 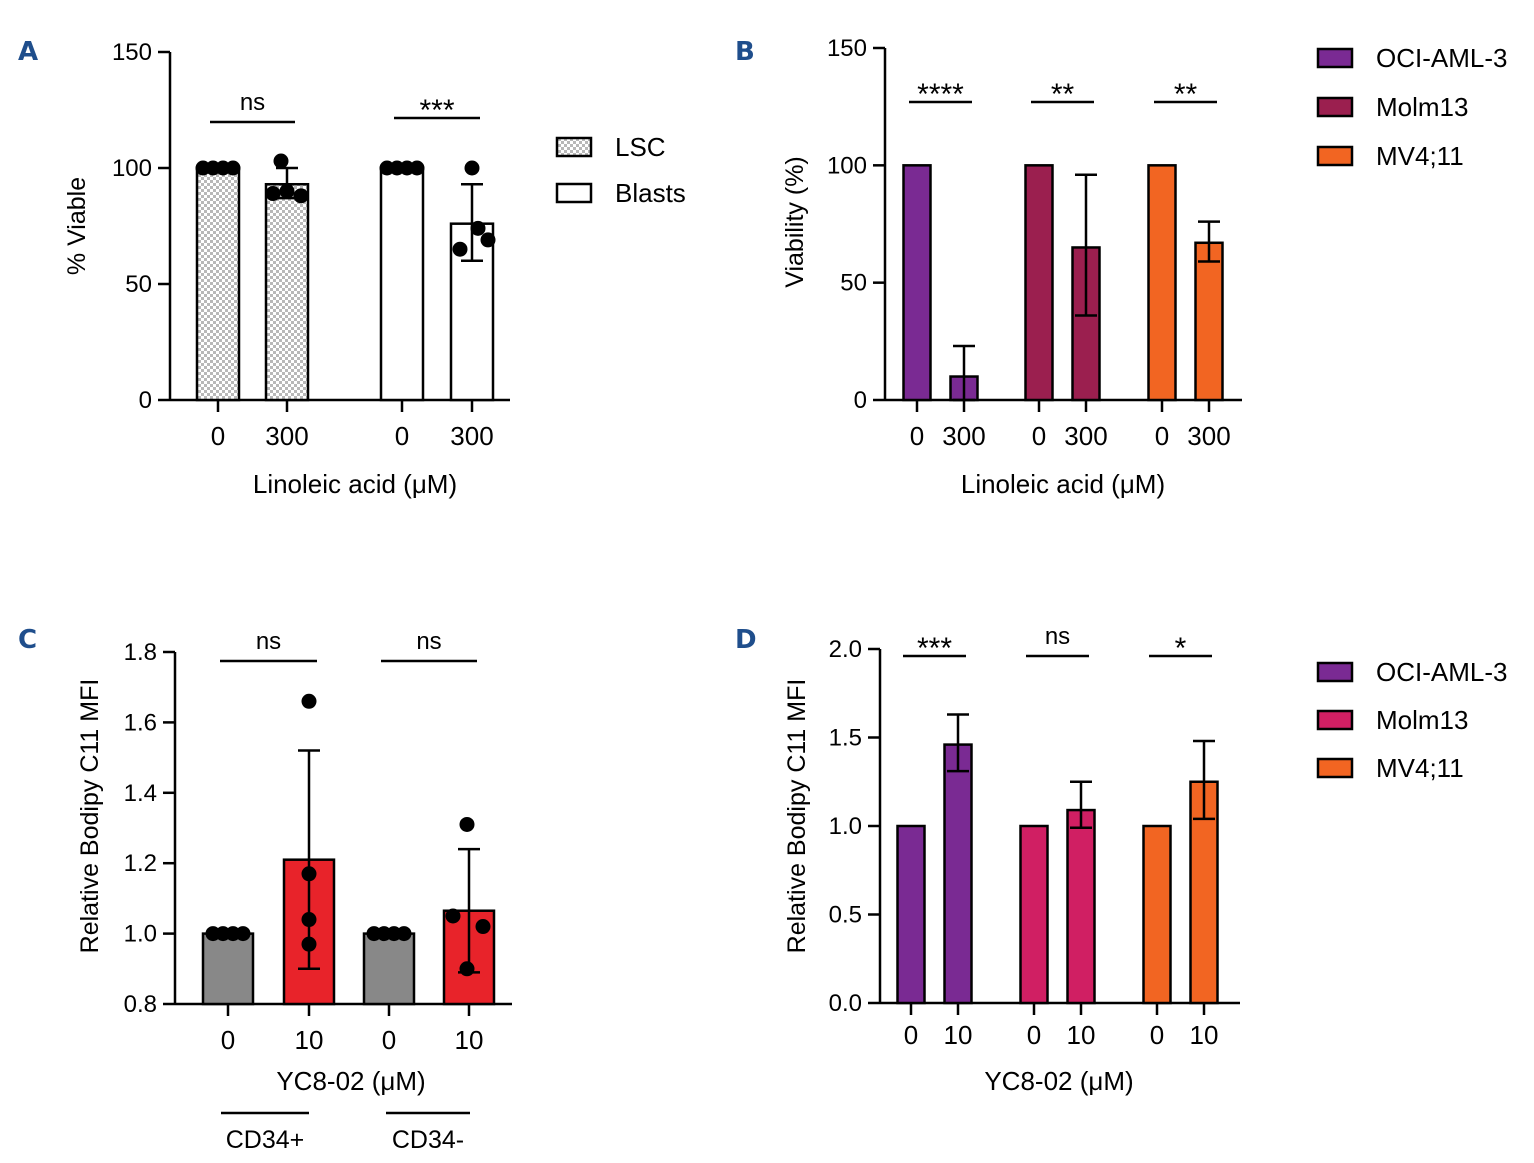 I want to click on y-axis-label: % Viable, so click(x=77, y=226).